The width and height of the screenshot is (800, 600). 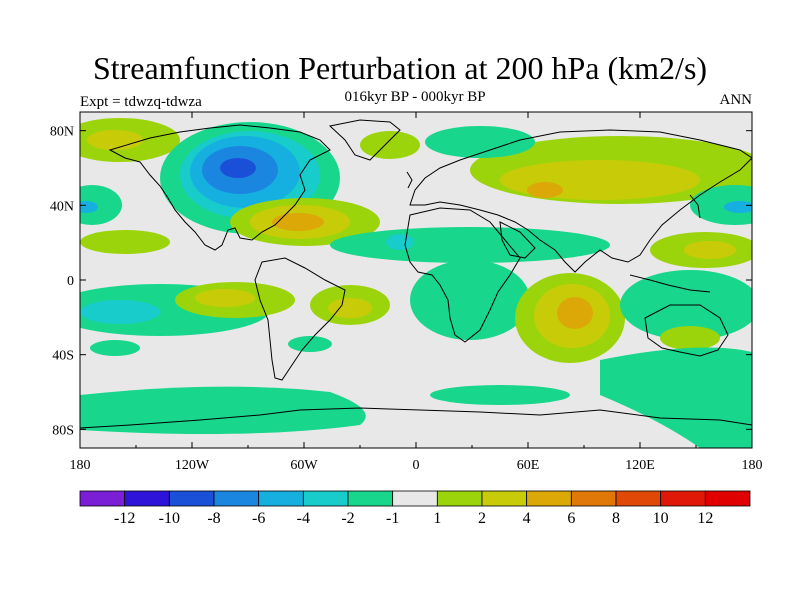 I want to click on colorbar-label: -4, so click(x=303, y=518).